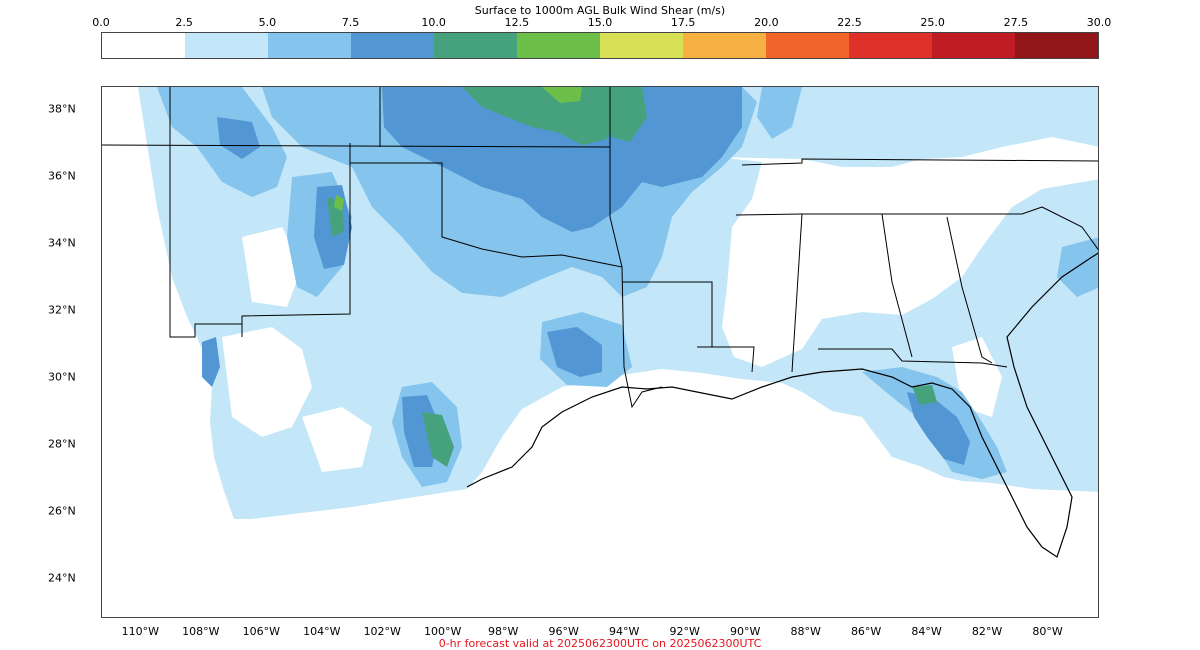  I want to click on latitude-label: 38°N, so click(62, 109).